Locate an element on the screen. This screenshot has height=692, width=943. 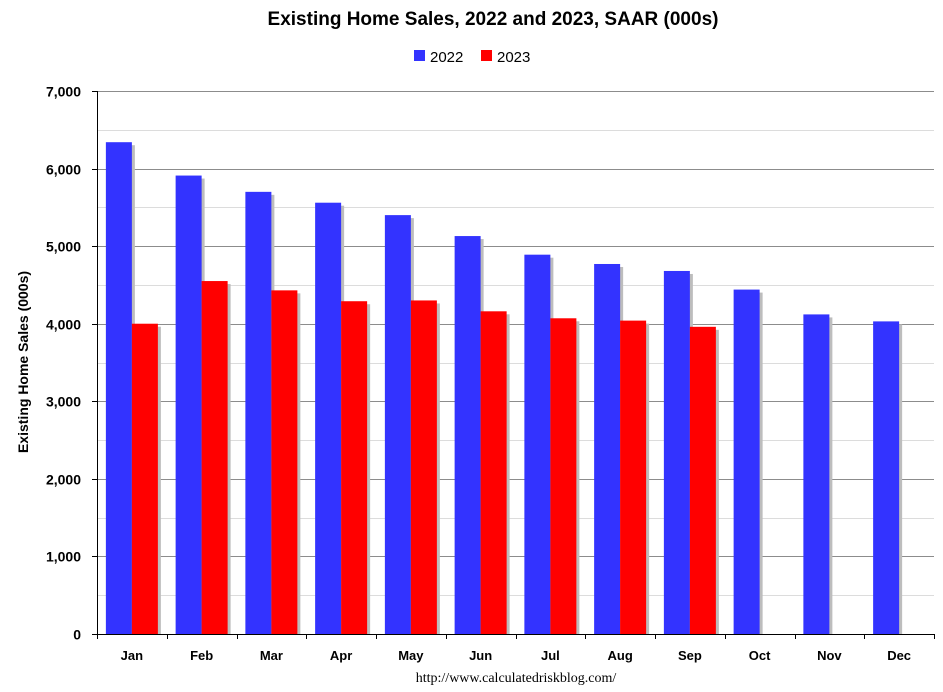
bar-2022-mar is located at coordinates (258, 413).